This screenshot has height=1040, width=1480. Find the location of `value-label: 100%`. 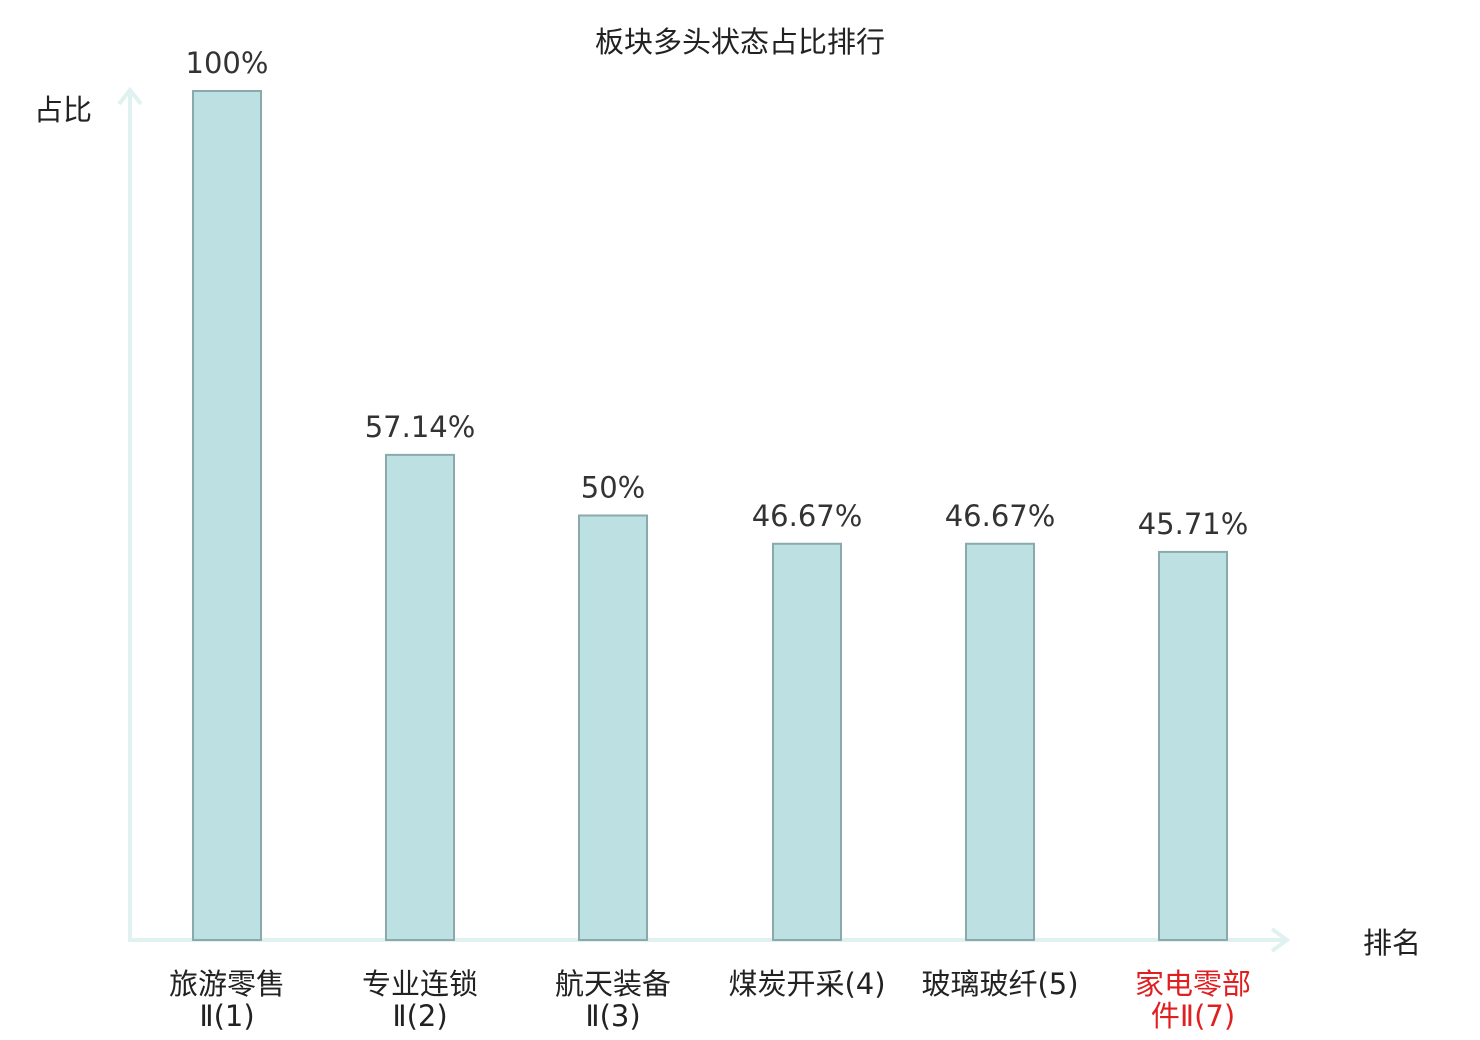

value-label: 100% is located at coordinates (227, 63).